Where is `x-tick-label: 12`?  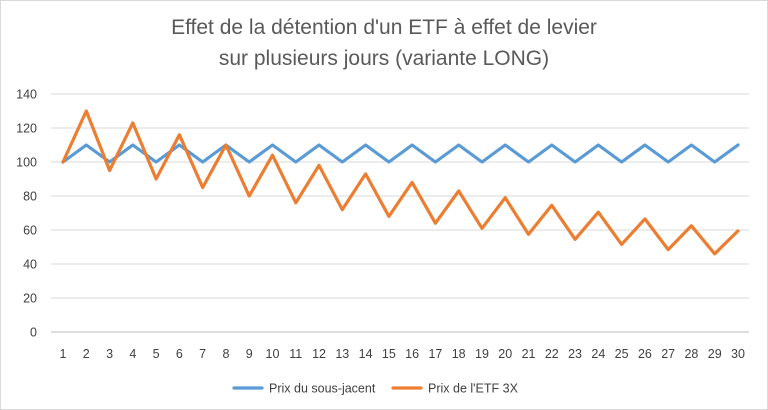
x-tick-label: 12 is located at coordinates (319, 354).